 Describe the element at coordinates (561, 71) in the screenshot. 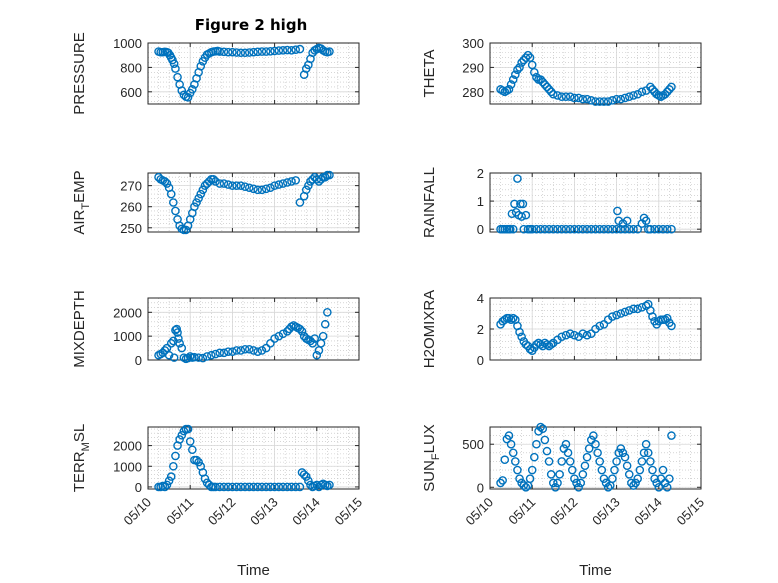

I see `subplot-theta: 280 290 300 THETA` at that location.